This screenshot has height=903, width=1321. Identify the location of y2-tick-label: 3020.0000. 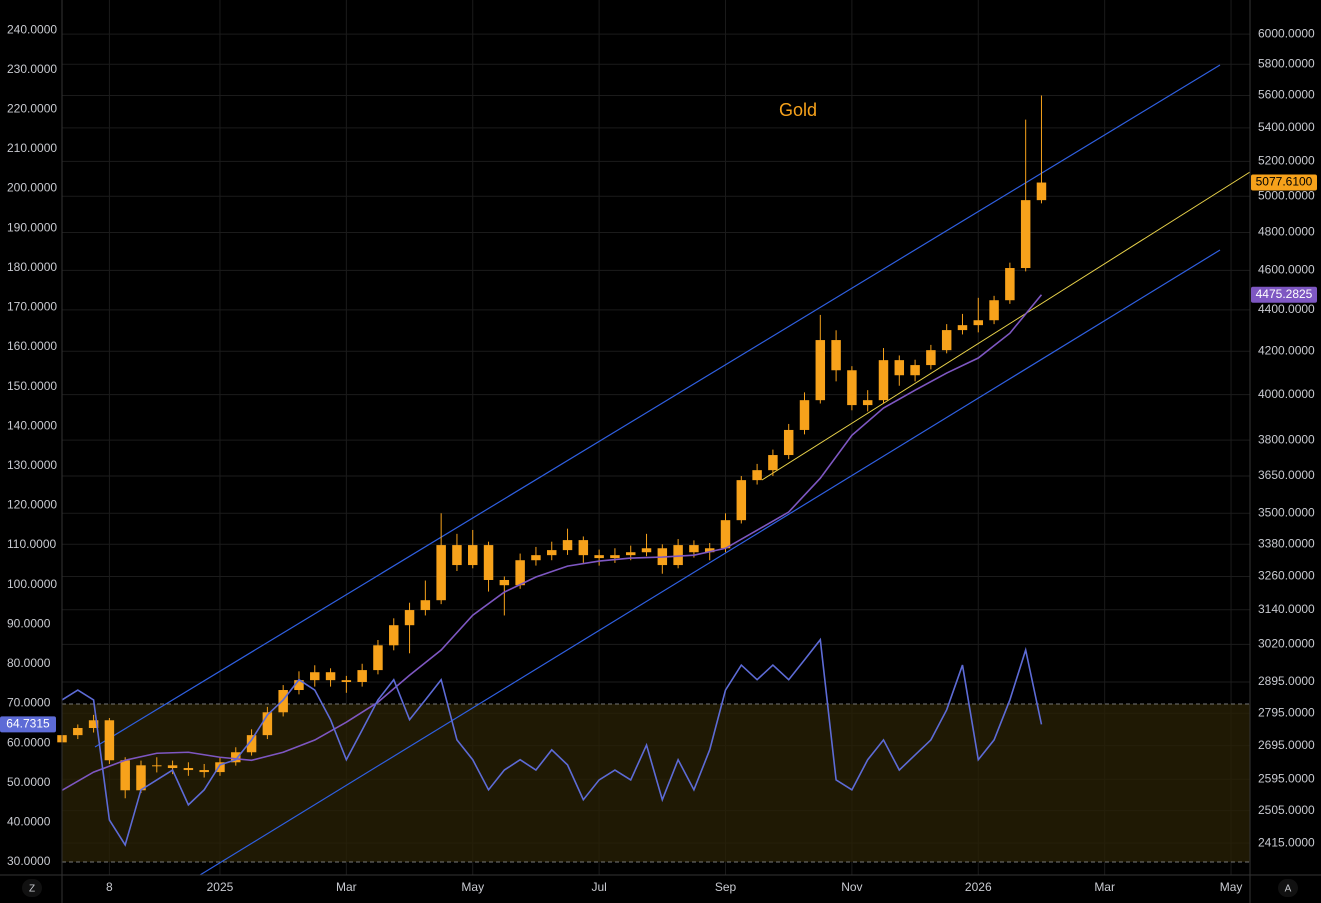
(1286, 644).